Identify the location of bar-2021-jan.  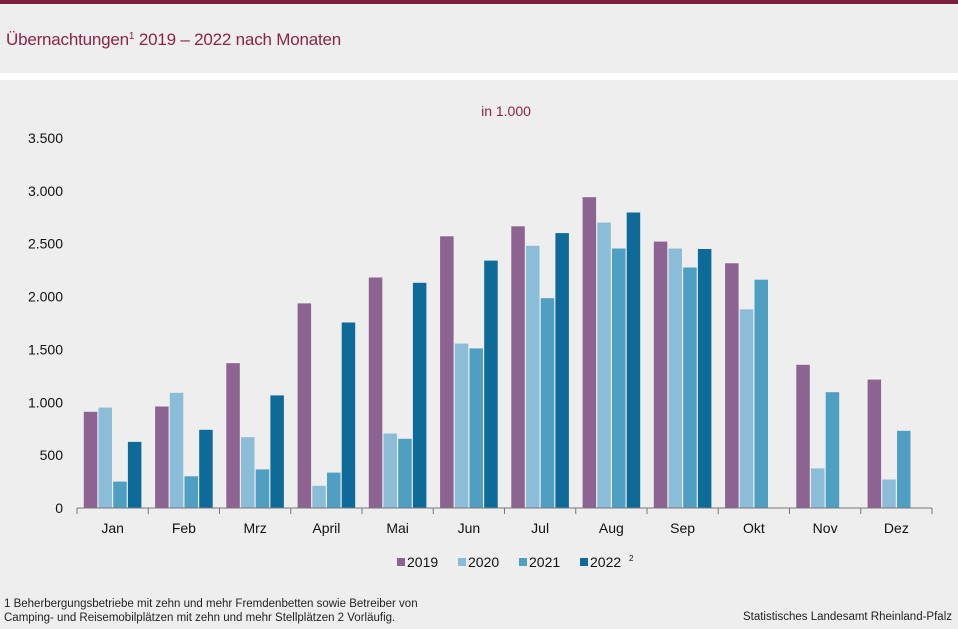
(120, 494).